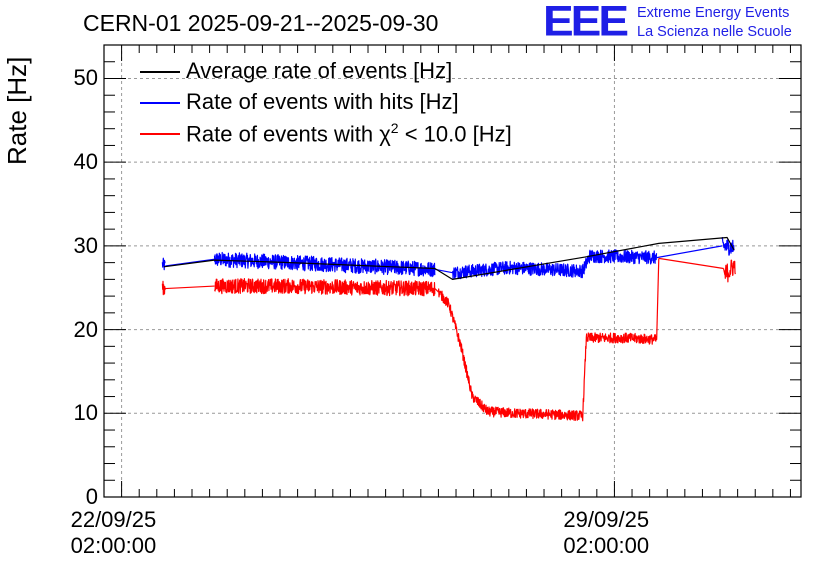 The image size is (836, 572). Describe the element at coordinates (322, 101) in the screenshot. I see `legend-label: Rate of events with hits [Hz]` at that location.